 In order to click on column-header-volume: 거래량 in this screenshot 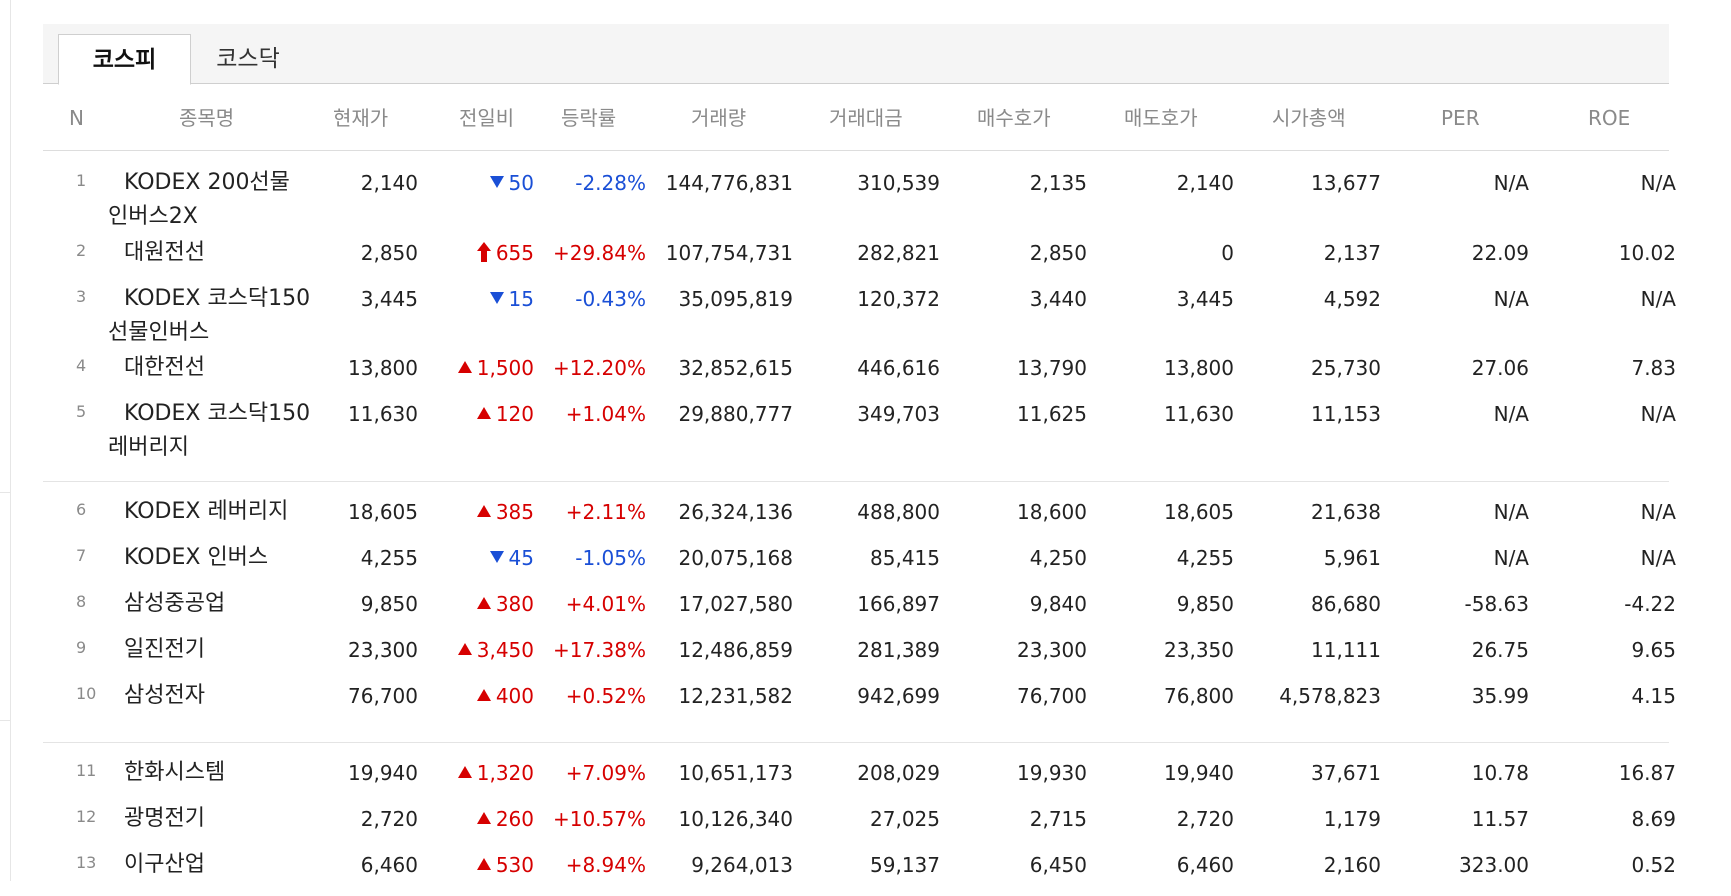, I will do `click(719, 118)`.